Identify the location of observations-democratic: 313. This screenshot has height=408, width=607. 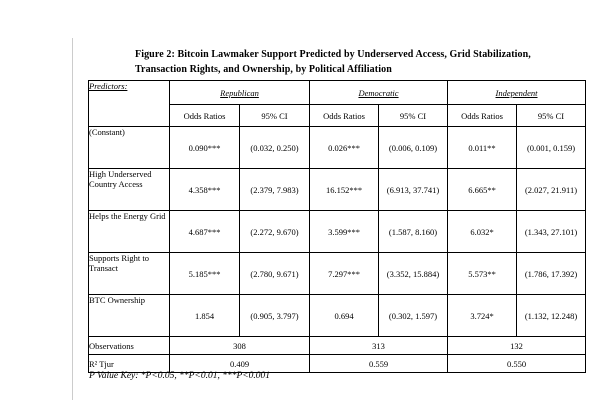
(378, 345).